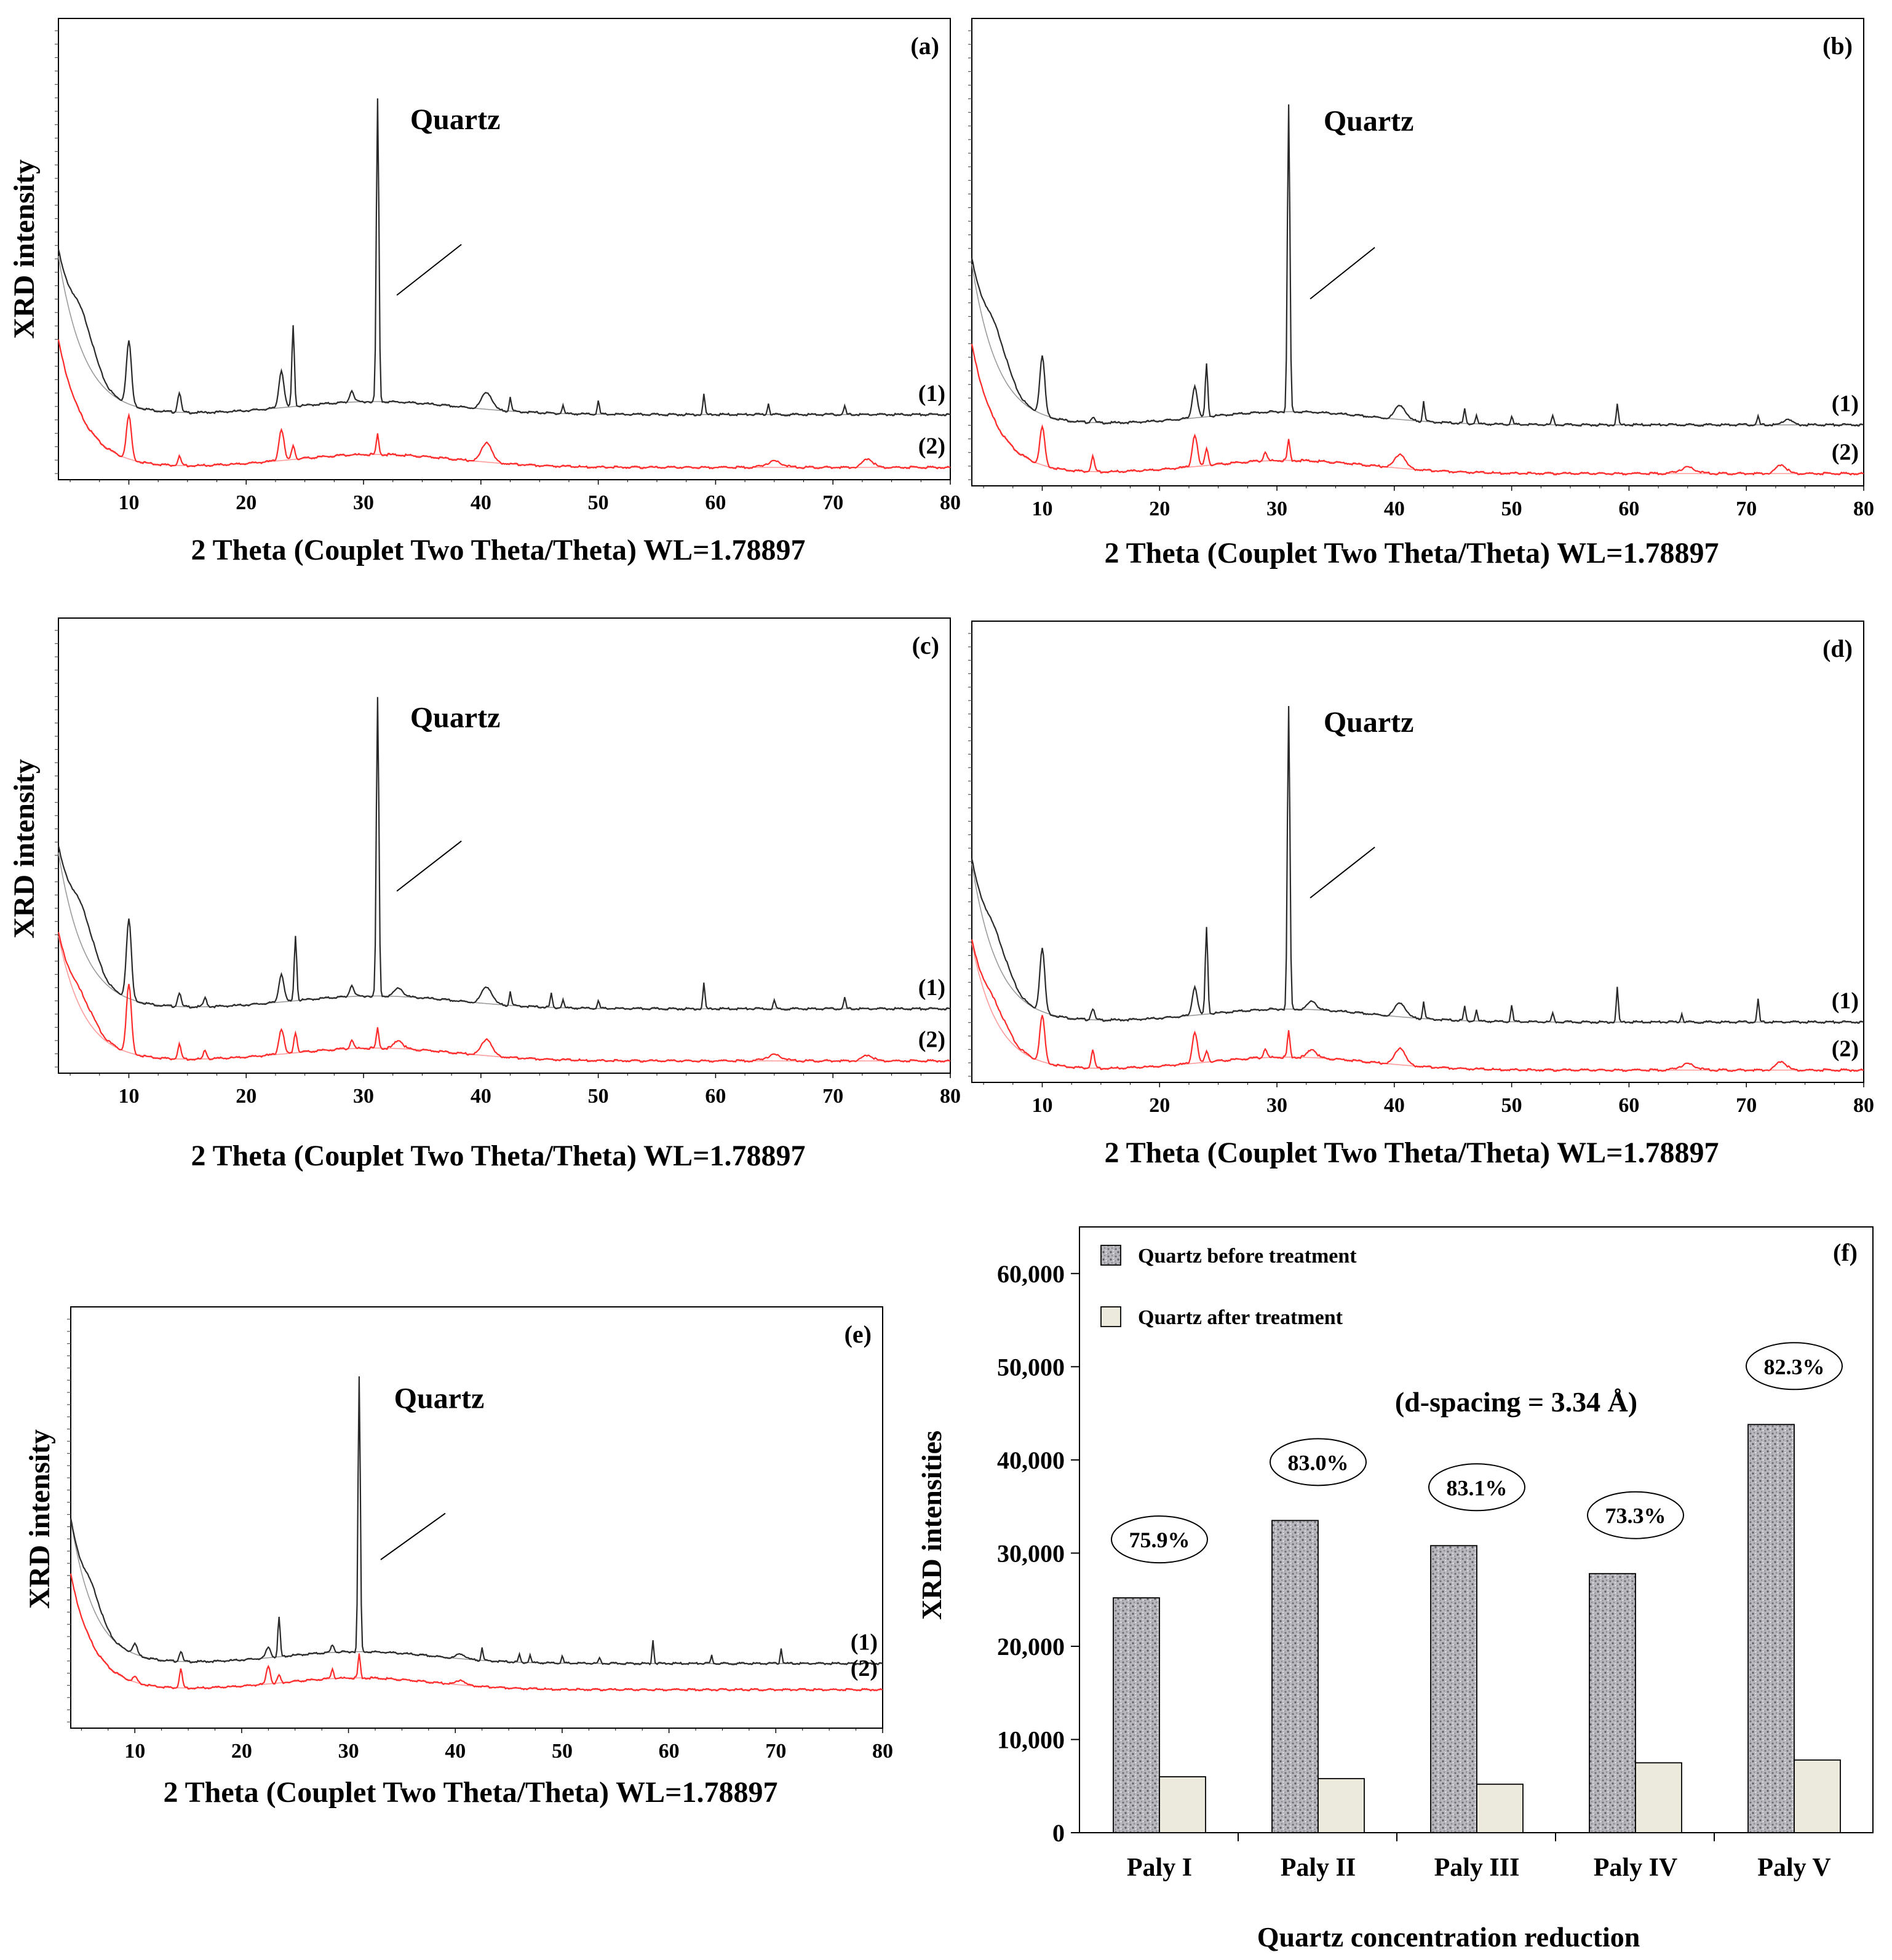 The width and height of the screenshot is (1892, 1960). What do you see at coordinates (1159, 1868) in the screenshot?
I see `category-label: Paly I` at bounding box center [1159, 1868].